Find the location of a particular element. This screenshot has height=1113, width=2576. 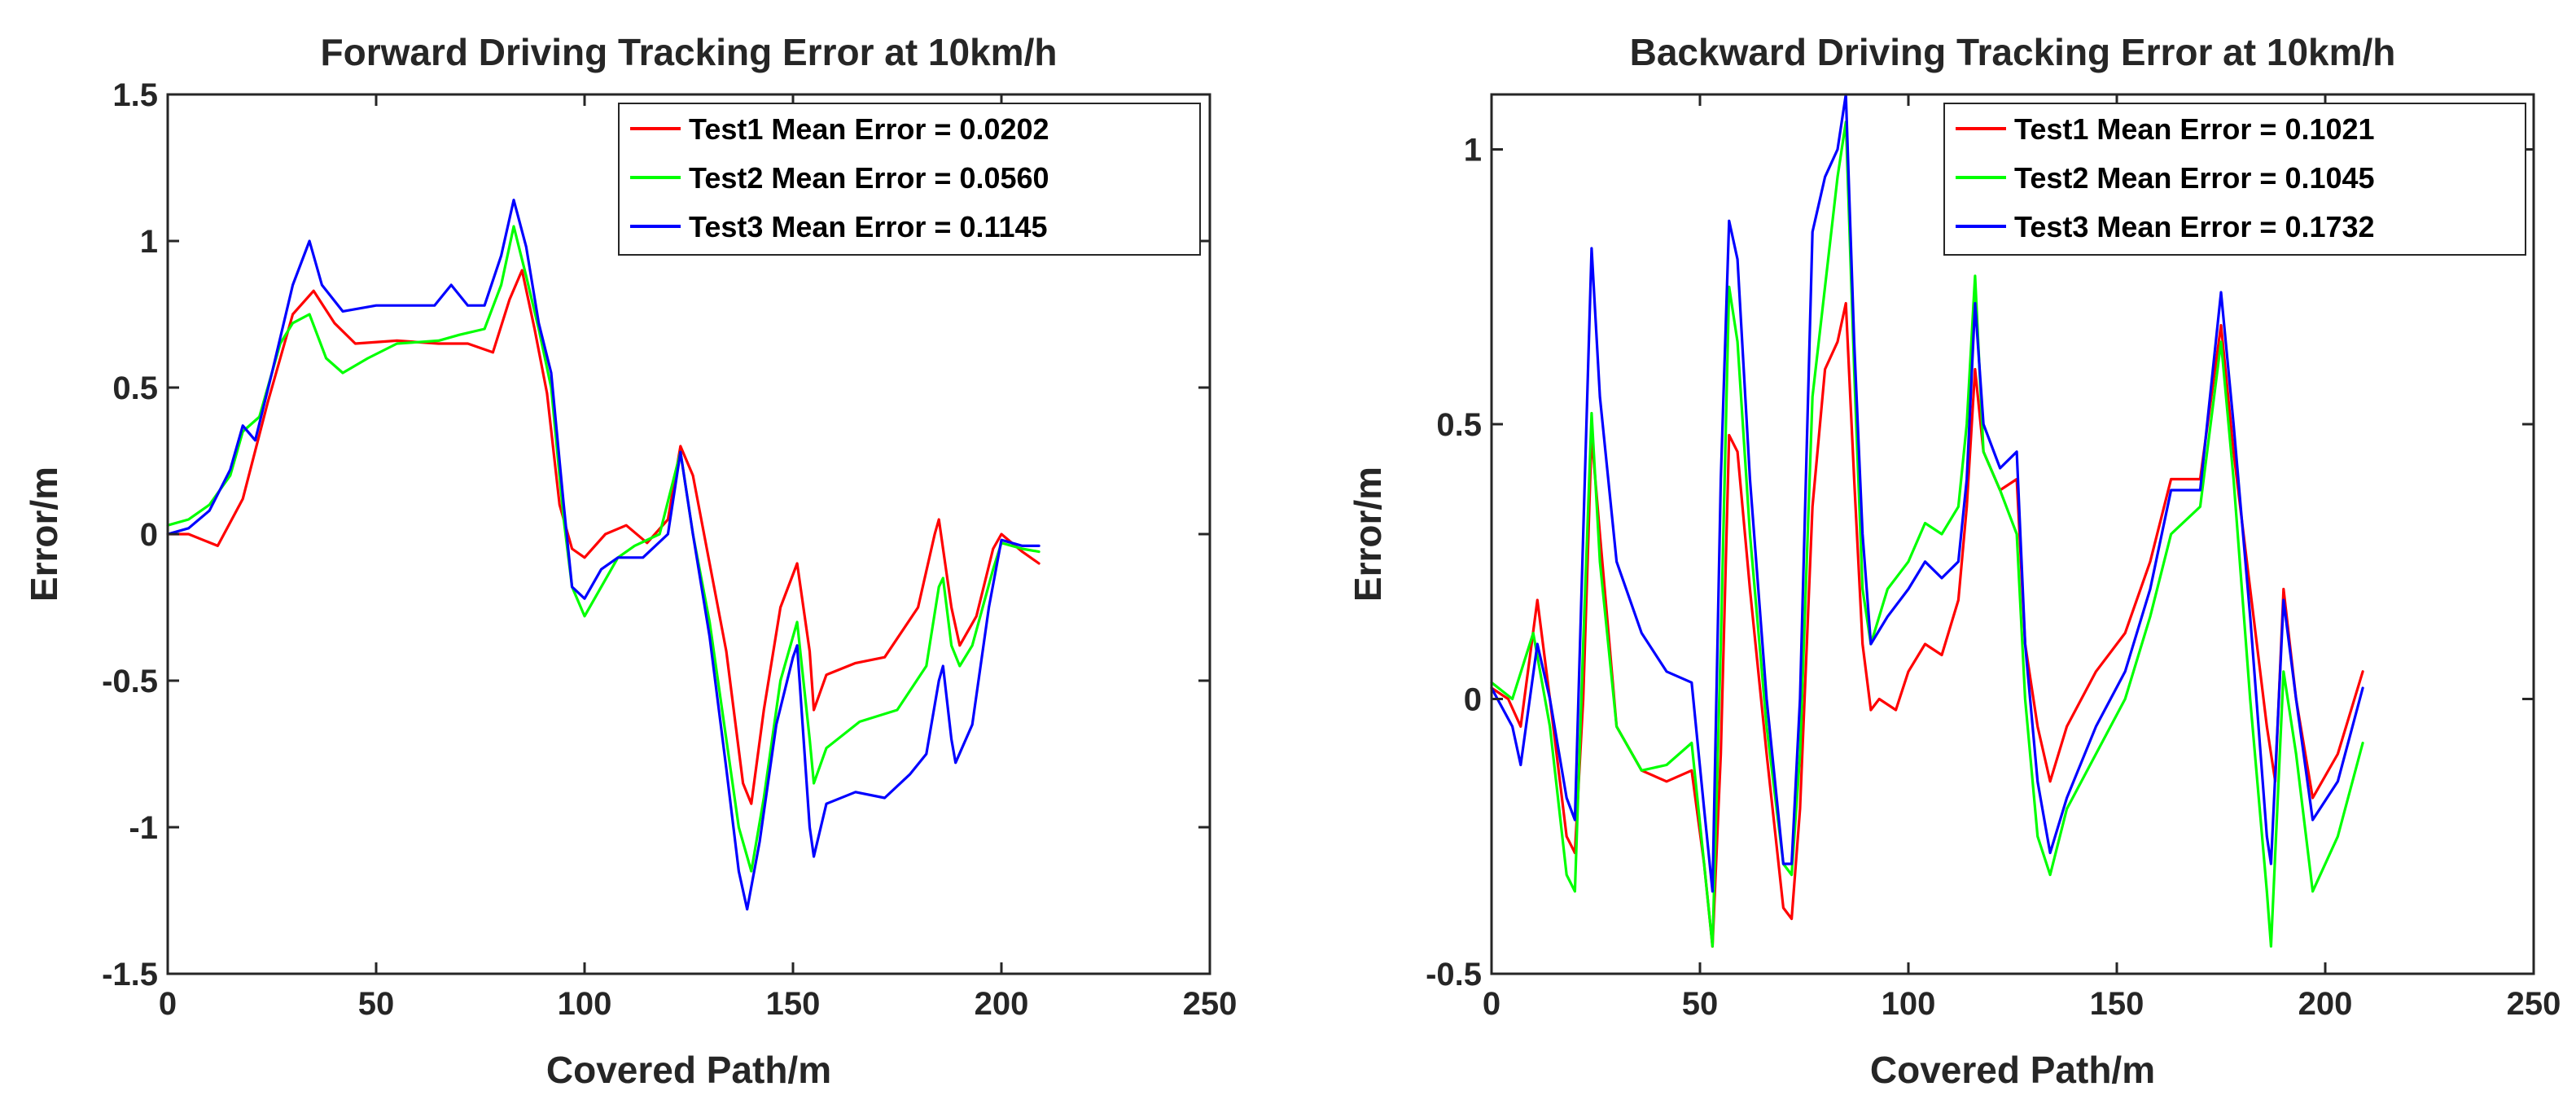

backward-legend-box is located at coordinates (2234, 179).